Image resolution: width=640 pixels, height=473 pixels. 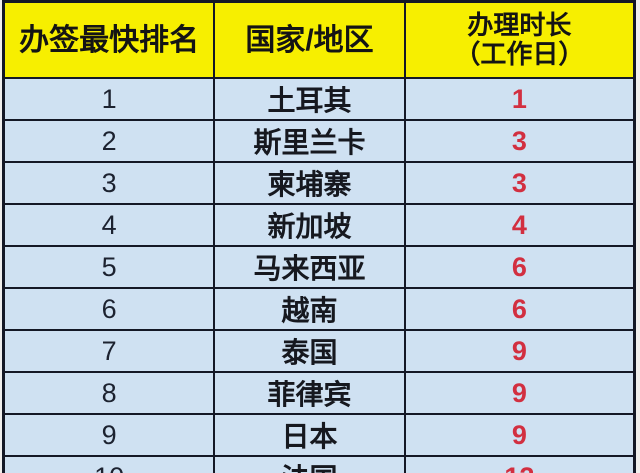 I want to click on table-row: 9 日本 9, so click(x=319, y=435).